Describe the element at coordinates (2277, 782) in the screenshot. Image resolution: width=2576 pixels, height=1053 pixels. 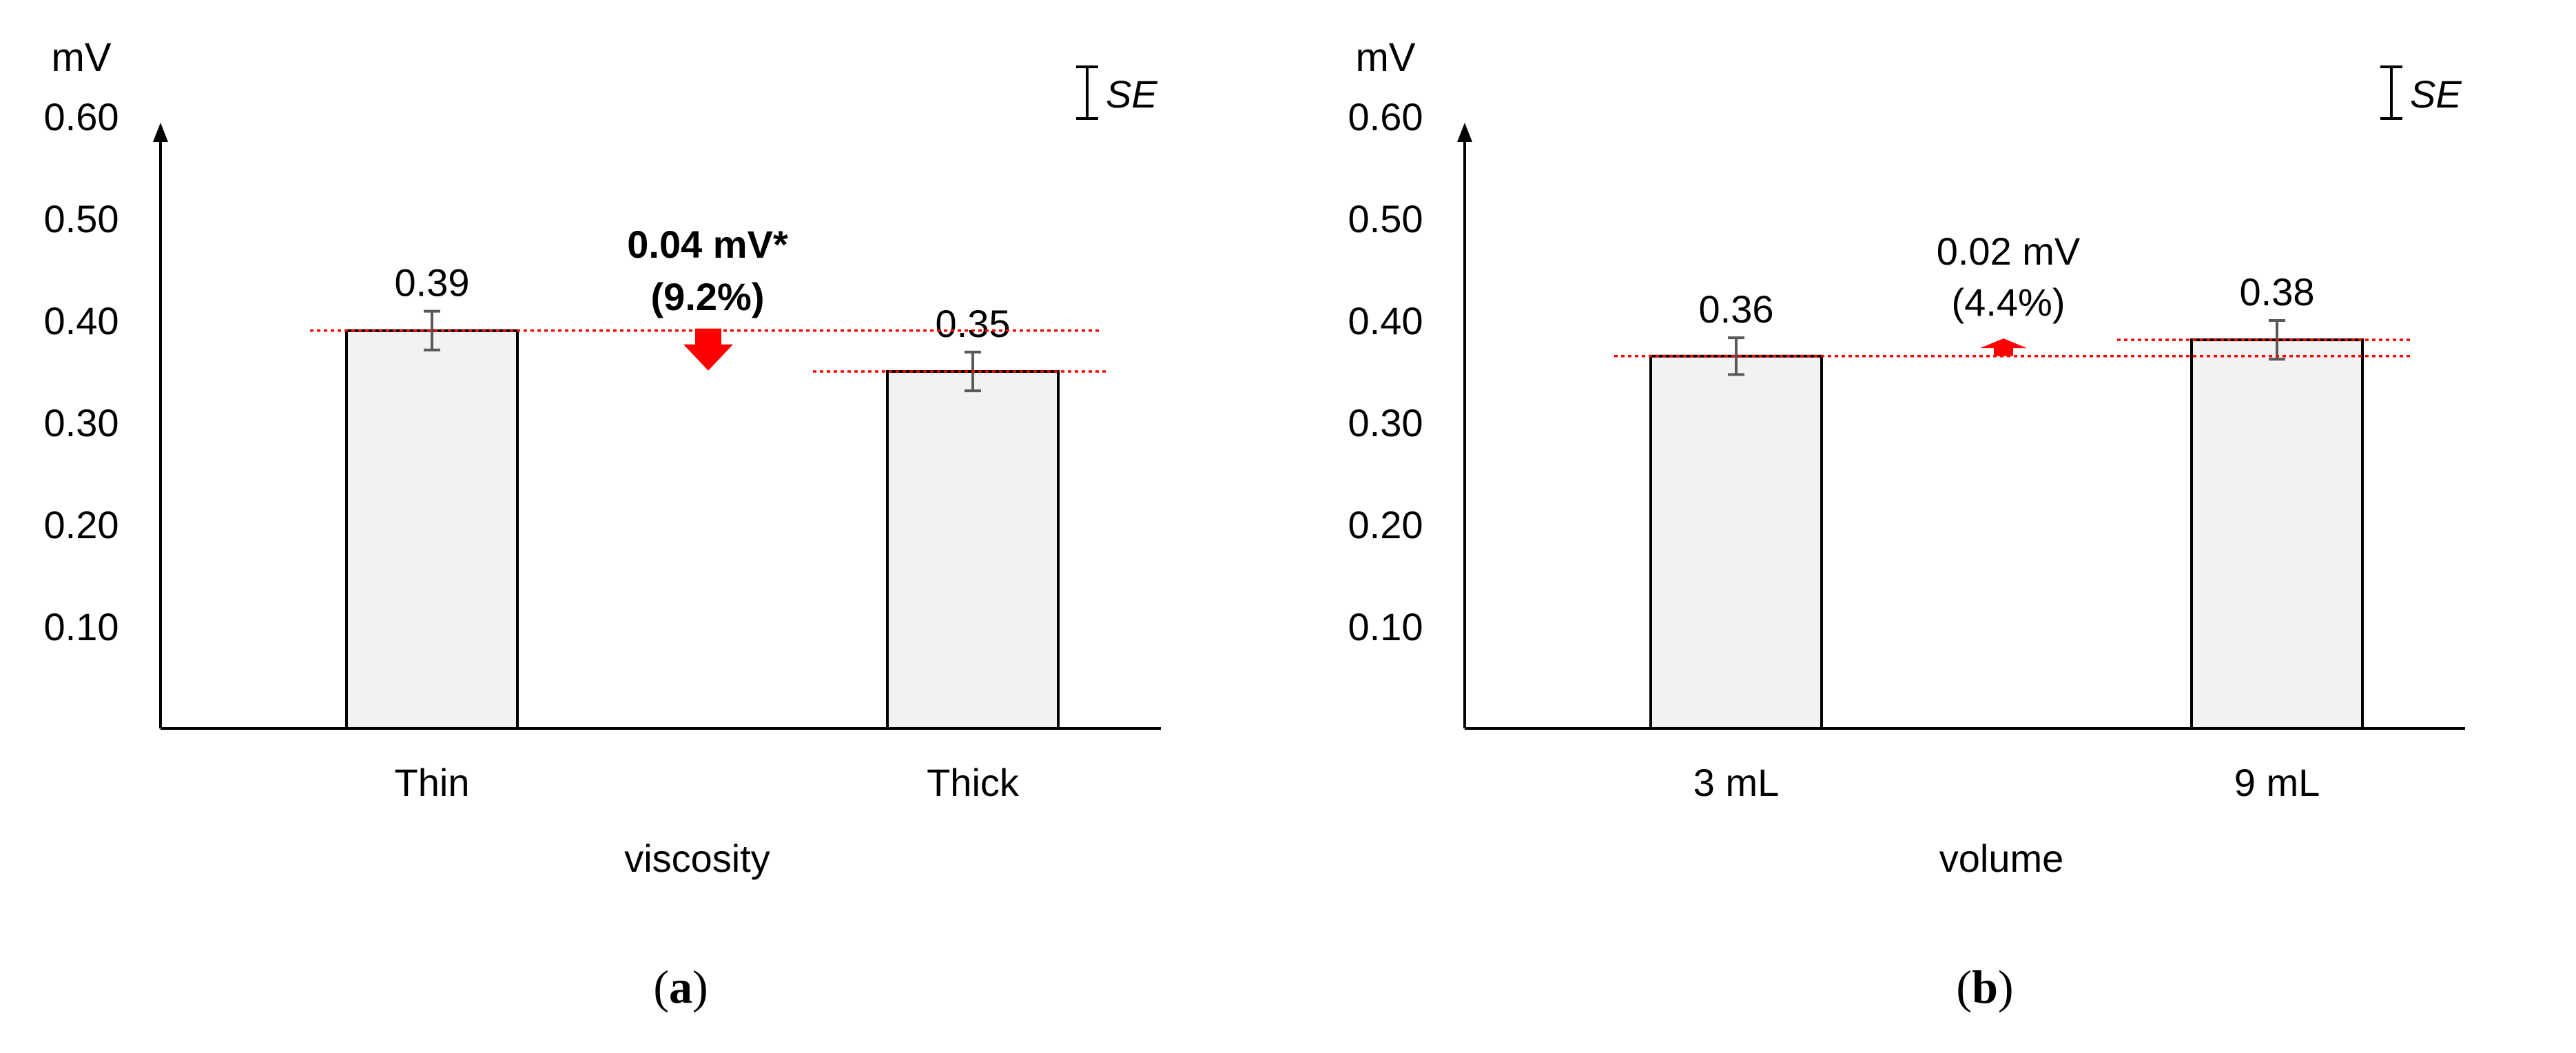
I see `category-label-2: 9 mL` at that location.